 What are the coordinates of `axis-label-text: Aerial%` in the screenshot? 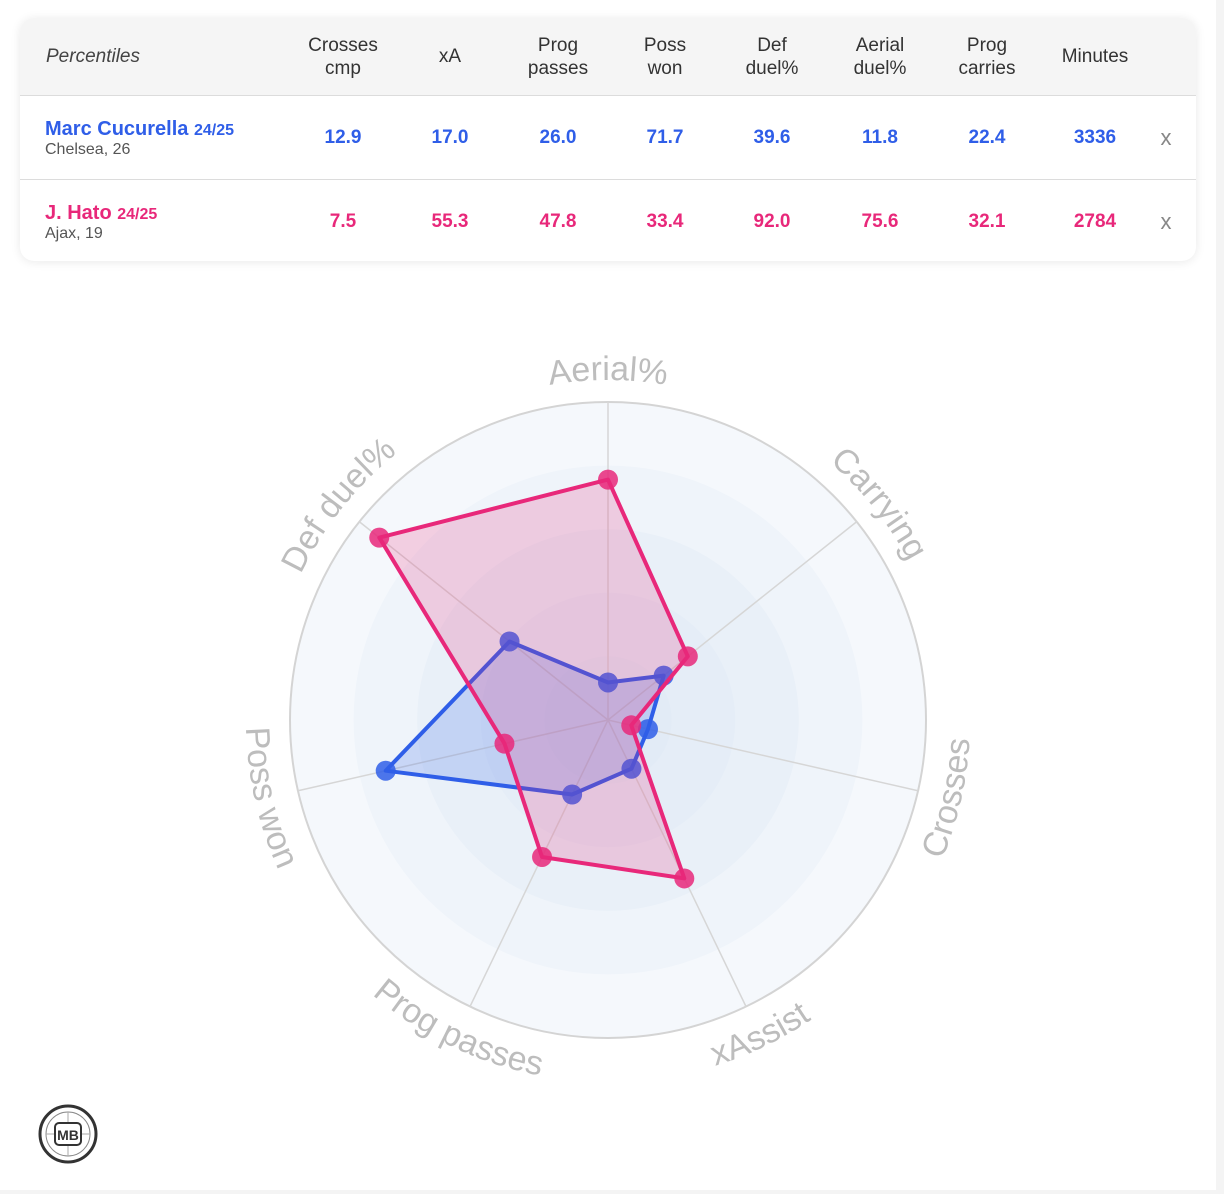 It's located at (607, 371).